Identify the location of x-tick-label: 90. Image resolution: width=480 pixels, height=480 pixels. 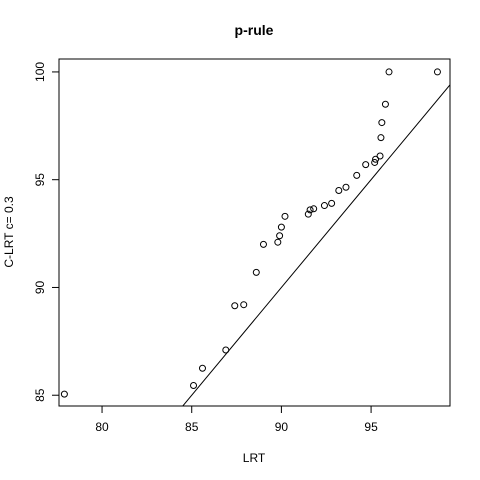
(282, 427).